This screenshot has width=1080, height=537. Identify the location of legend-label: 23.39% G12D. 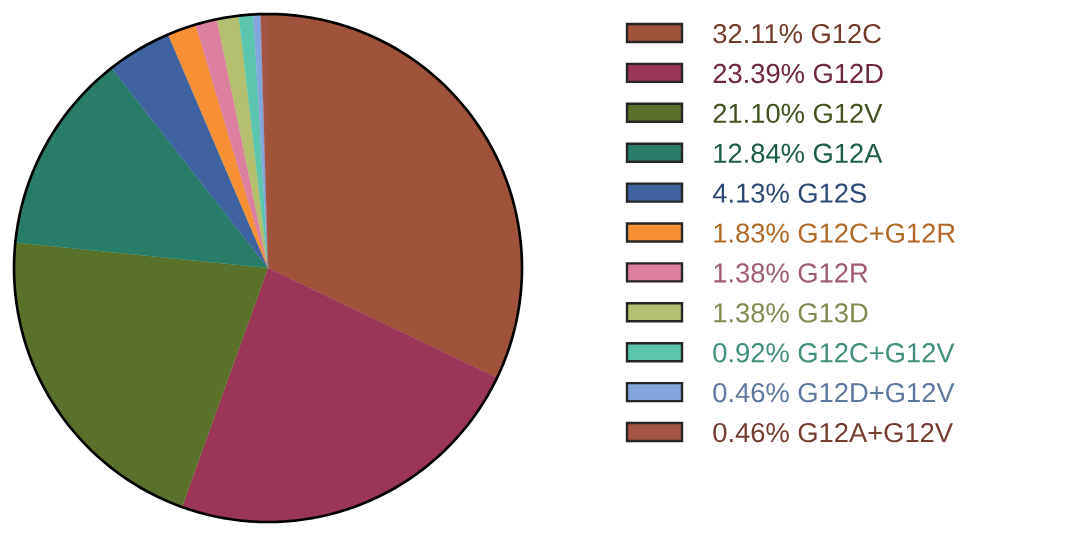
(798, 73).